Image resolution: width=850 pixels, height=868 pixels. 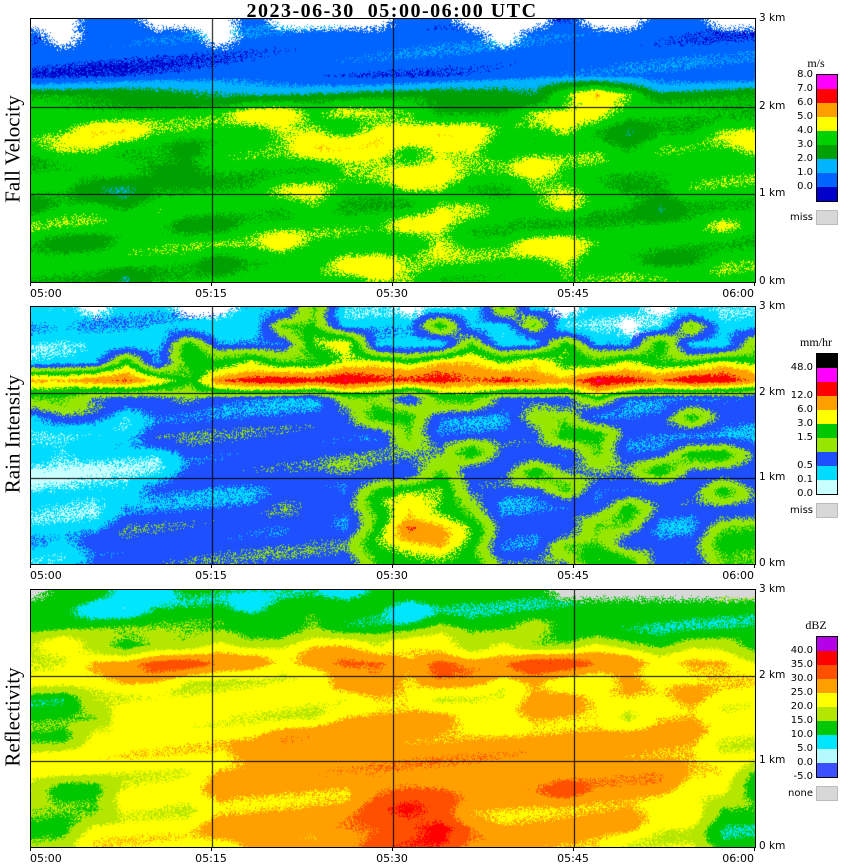 What do you see at coordinates (805, 437) in the screenshot?
I see `colorbar-tick-label: 1.5` at bounding box center [805, 437].